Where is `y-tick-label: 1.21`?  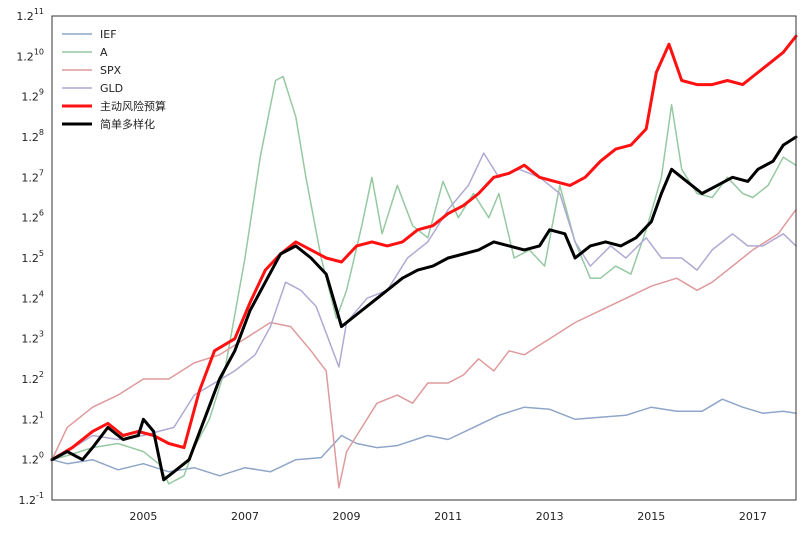
y-tick-label: 1.21 is located at coordinates (32, 418).